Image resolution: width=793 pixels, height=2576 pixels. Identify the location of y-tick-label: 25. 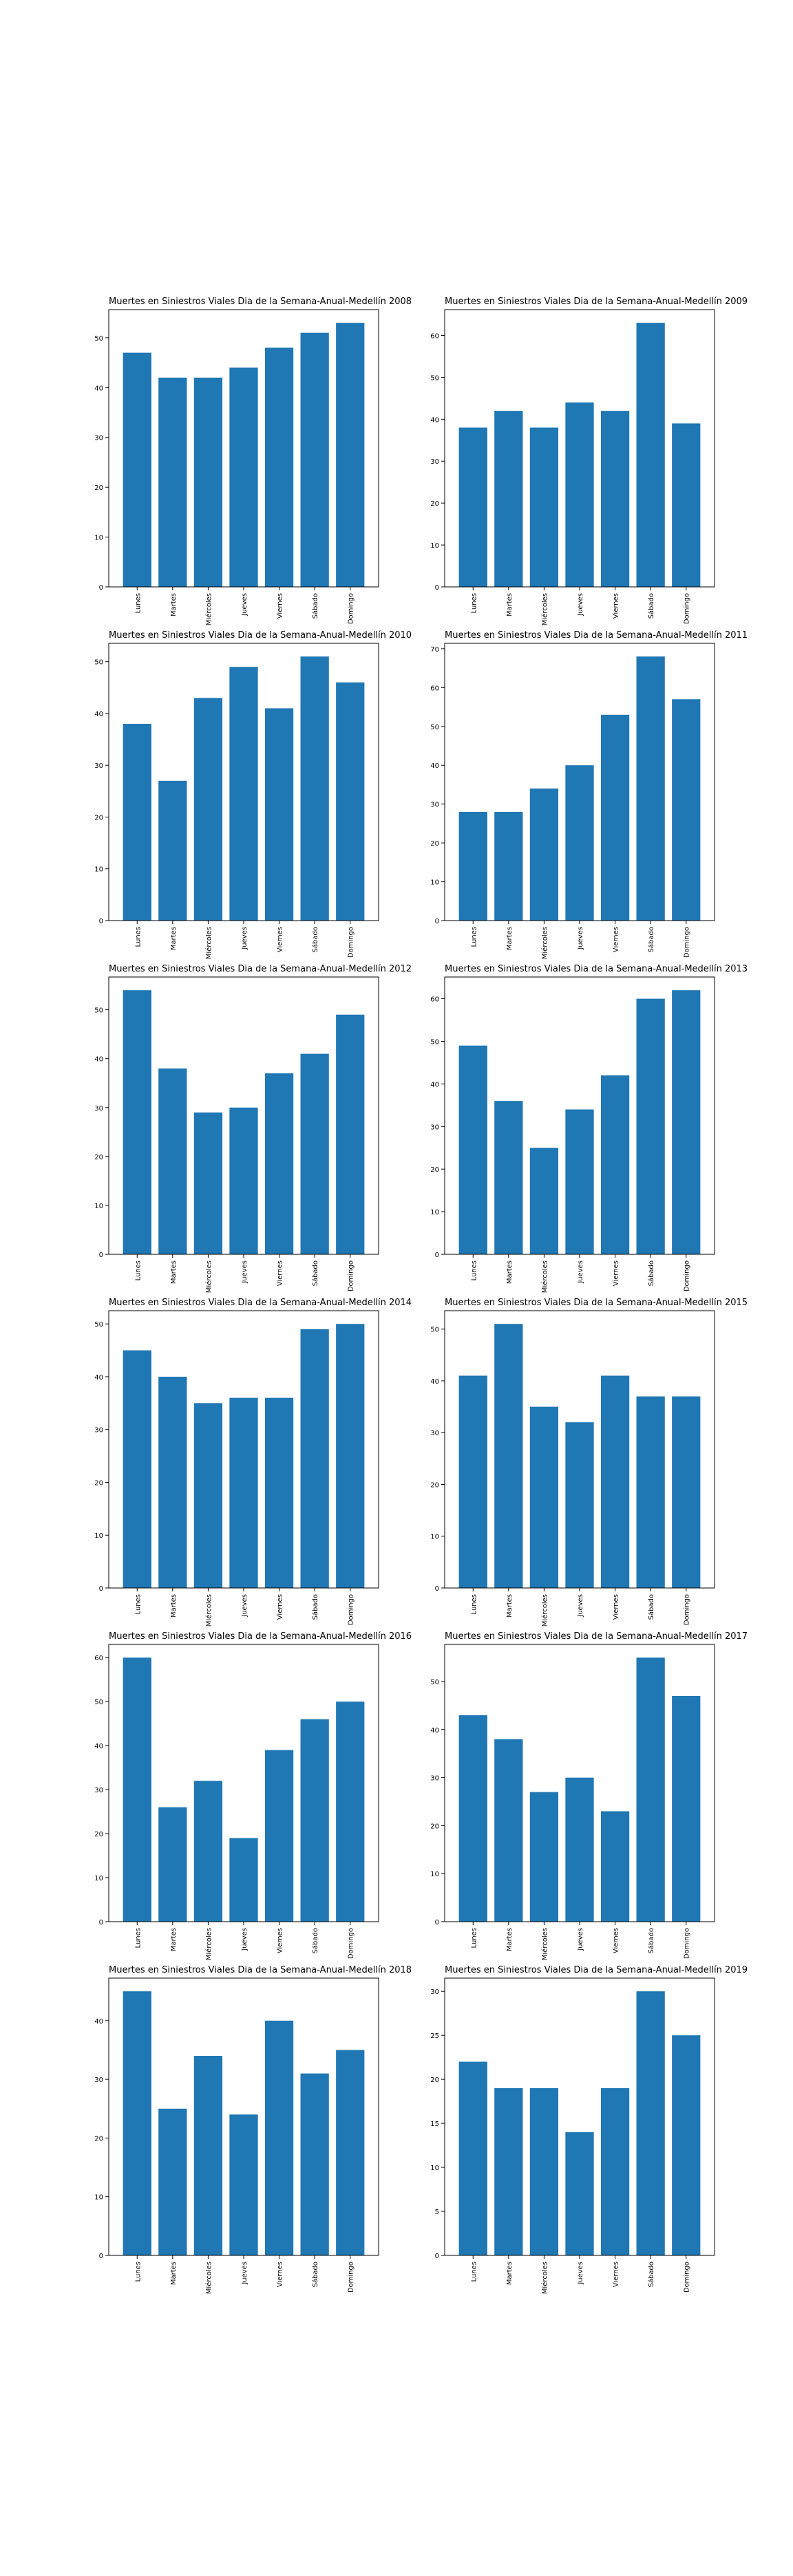
(435, 2036).